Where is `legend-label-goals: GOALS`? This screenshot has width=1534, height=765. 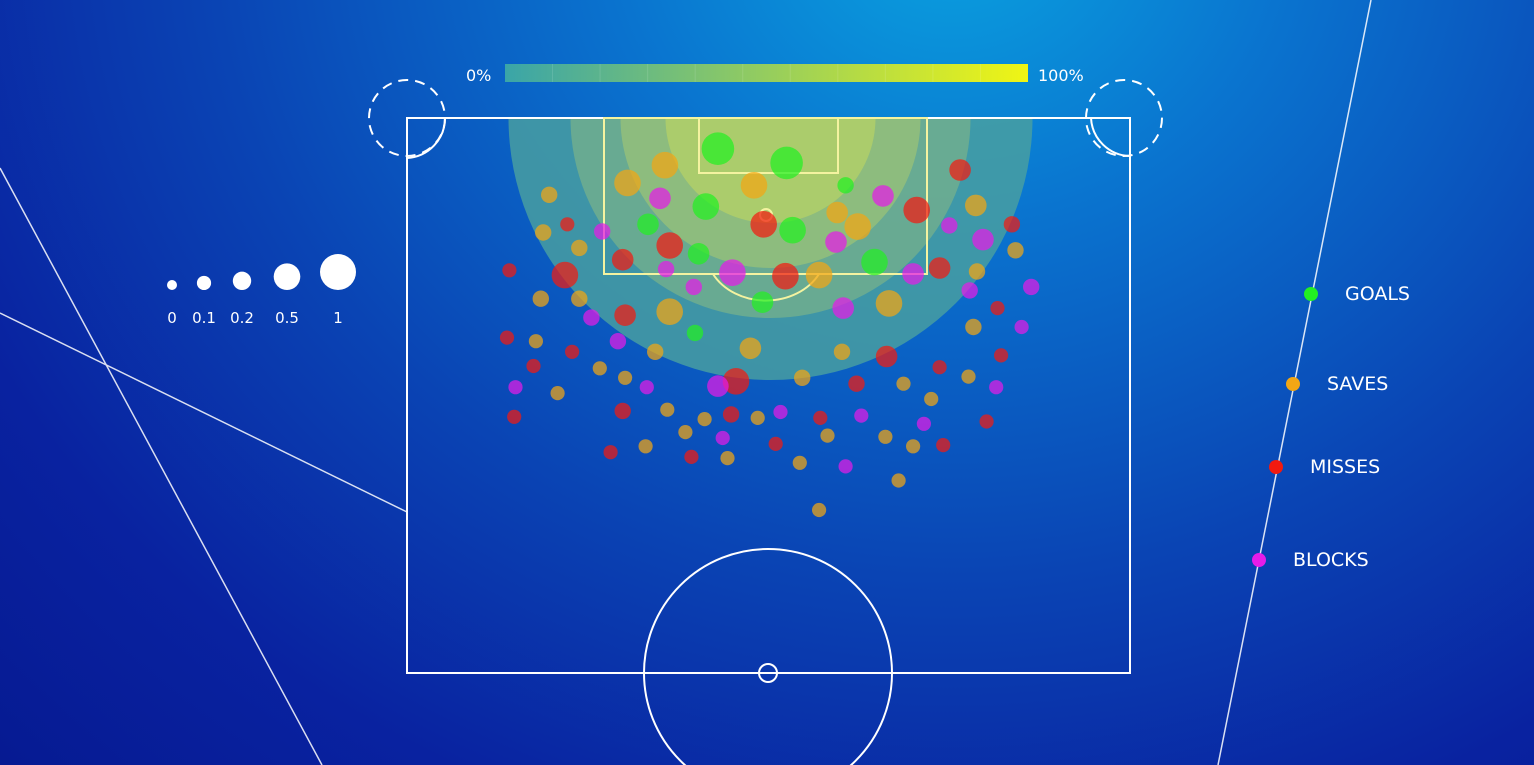 legend-label-goals: GOALS is located at coordinates (1377, 294).